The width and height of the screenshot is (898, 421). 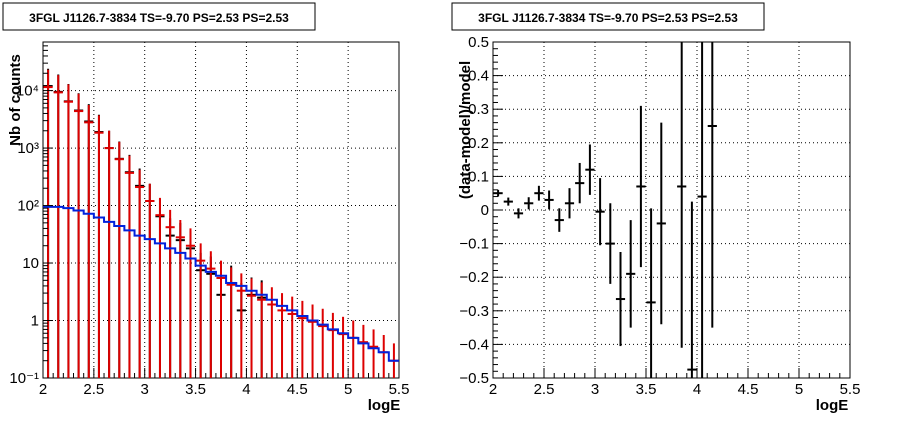 I want to click on residuals-x-tick-label: 3.5, so click(x=646, y=389).